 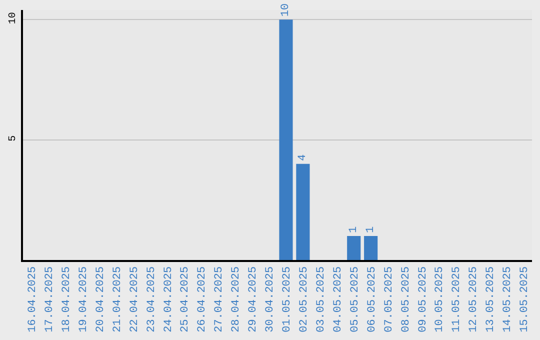 What do you see at coordinates (406, 299) in the screenshot?
I see `x-tick-label: 08.05.2025` at bounding box center [406, 299].